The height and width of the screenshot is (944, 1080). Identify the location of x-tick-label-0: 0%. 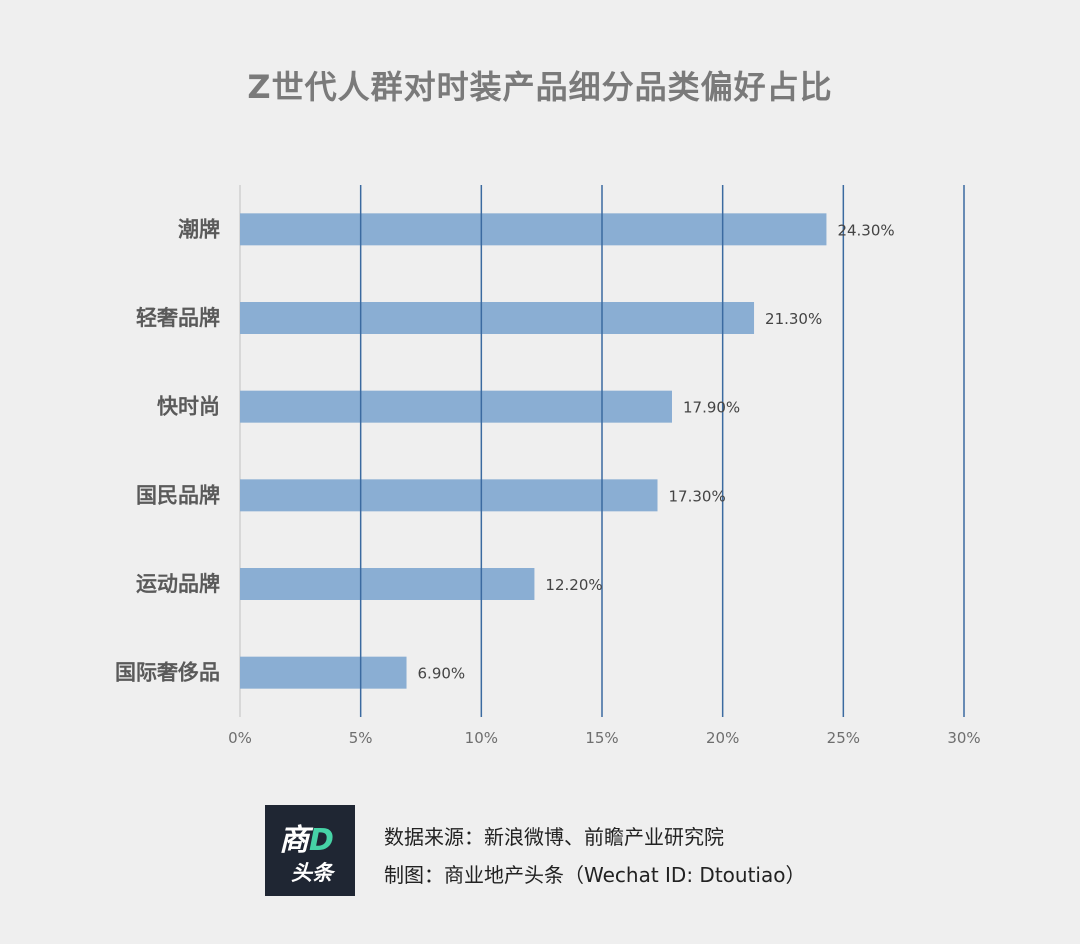
(240, 738).